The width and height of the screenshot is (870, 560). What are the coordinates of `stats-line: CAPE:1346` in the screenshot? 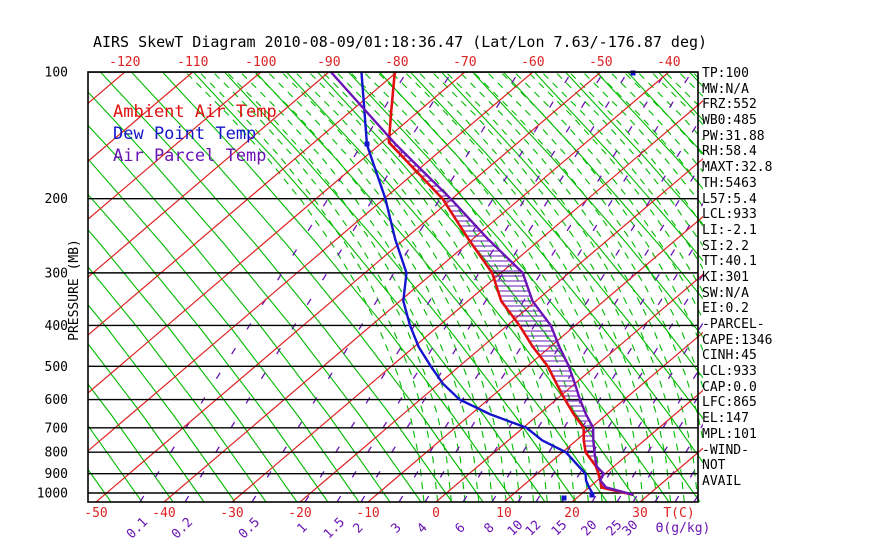 It's located at (737, 340).